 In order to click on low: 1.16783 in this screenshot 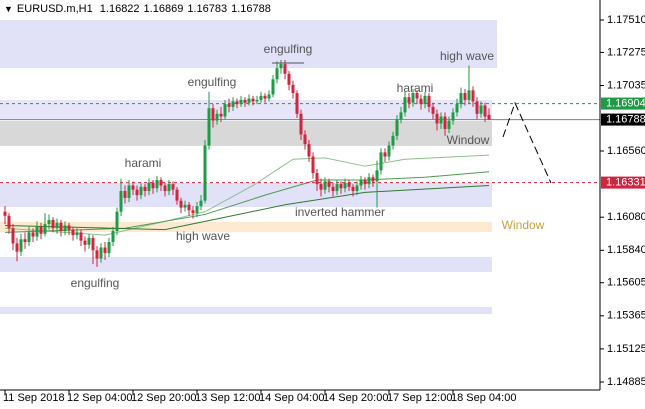, I will do `click(207, 9)`.